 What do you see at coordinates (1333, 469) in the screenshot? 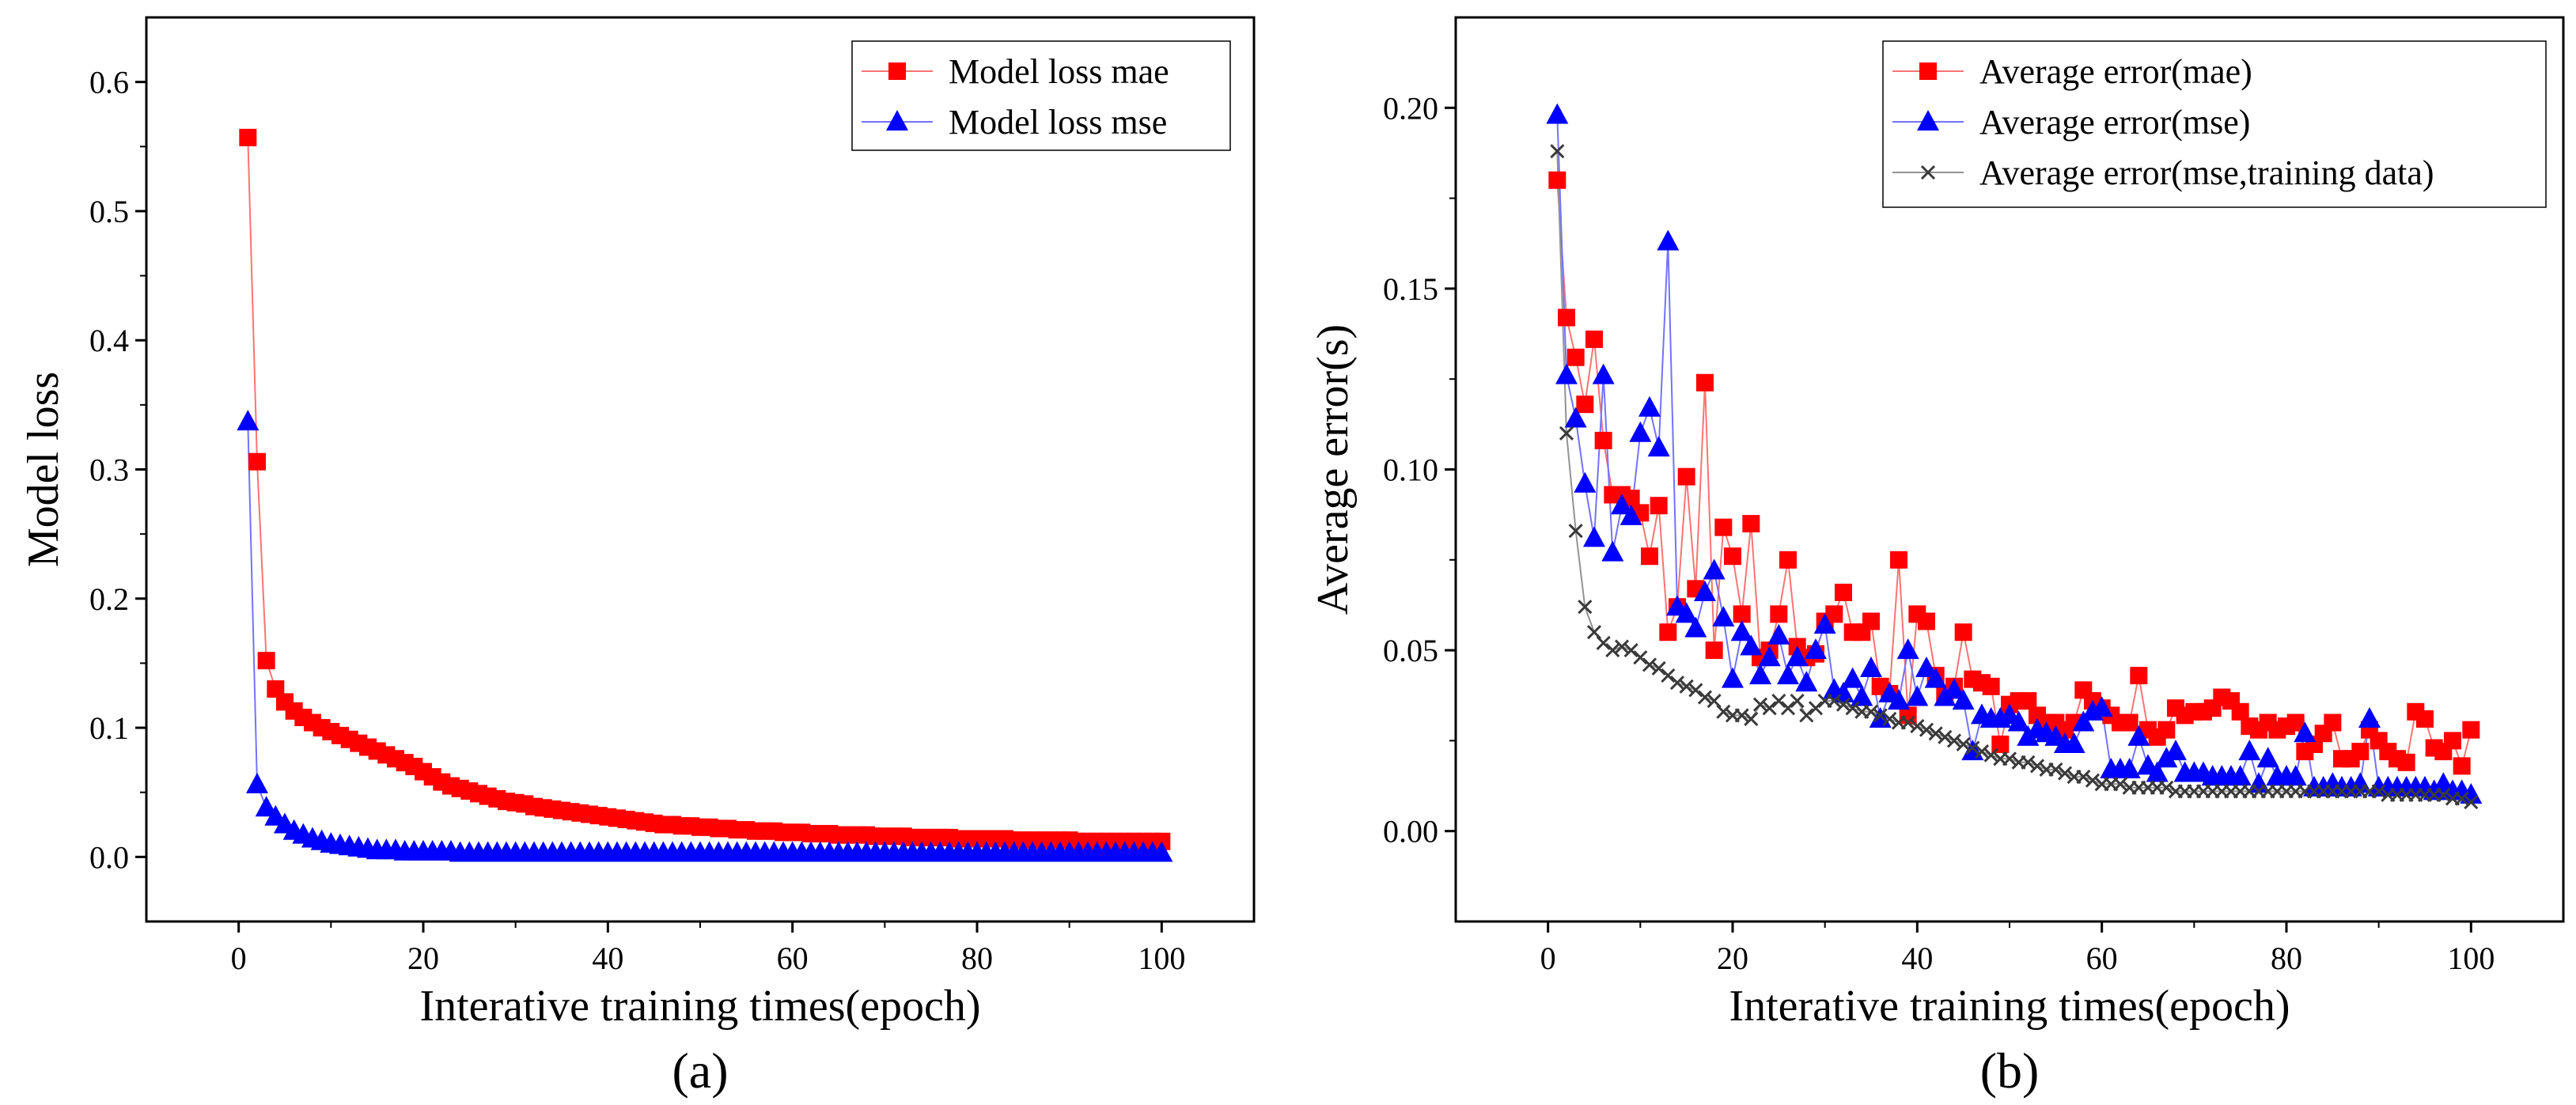
I see `y-axis-label-b: Average error(s)` at bounding box center [1333, 469].